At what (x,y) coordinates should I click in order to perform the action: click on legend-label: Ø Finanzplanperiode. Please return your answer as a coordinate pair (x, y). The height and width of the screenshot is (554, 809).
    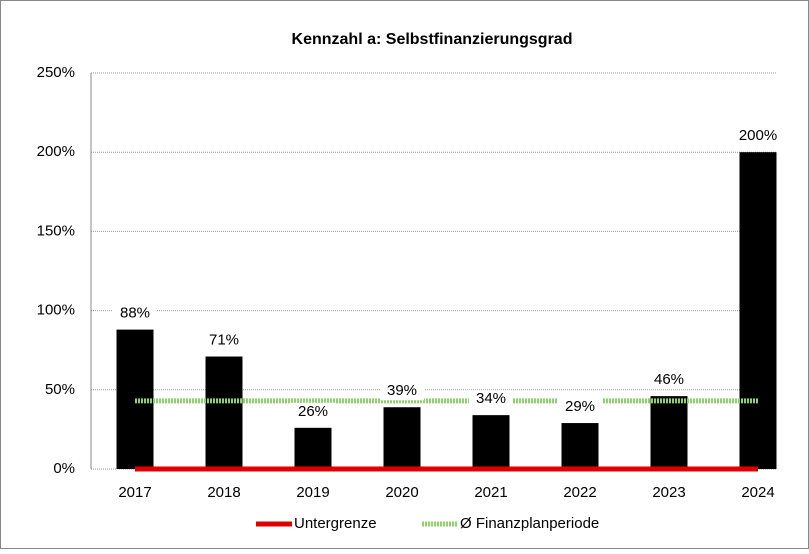
    Looking at the image, I should click on (529, 523).